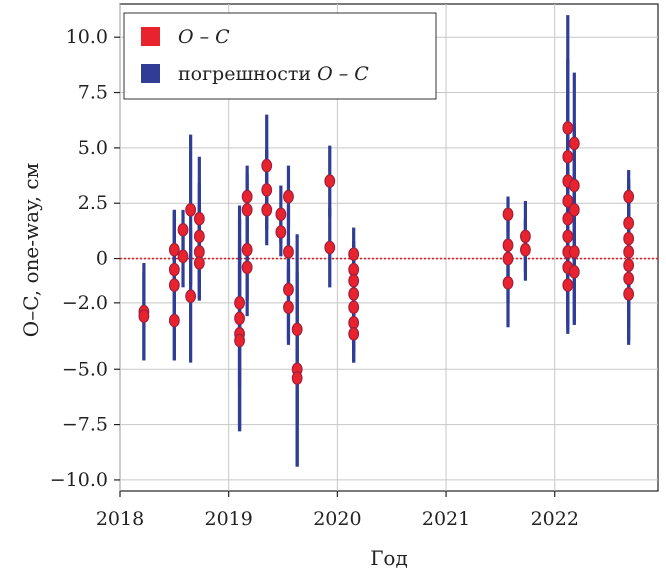 Image resolution: width=666 pixels, height=579 pixels. What do you see at coordinates (446, 519) in the screenshot?
I see `x-tick-label: 2021` at bounding box center [446, 519].